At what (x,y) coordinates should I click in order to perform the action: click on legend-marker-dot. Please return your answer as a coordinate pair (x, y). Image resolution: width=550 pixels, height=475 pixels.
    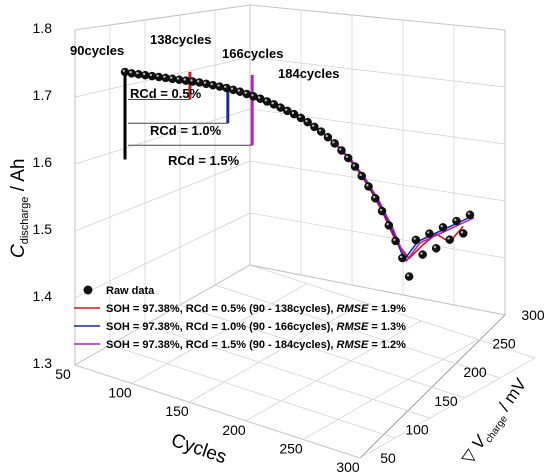
    Looking at the image, I should click on (88, 290).